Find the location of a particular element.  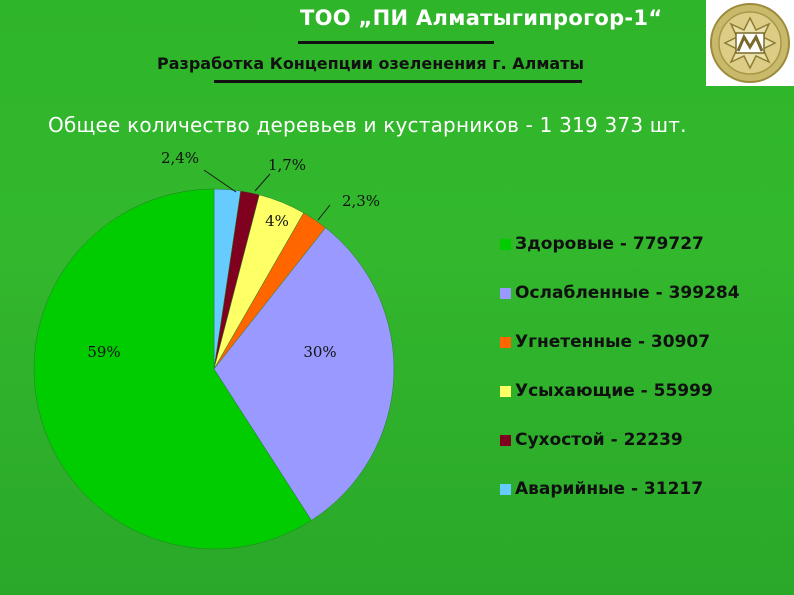

legend-label: Здоровые - 779727 is located at coordinates (609, 244).